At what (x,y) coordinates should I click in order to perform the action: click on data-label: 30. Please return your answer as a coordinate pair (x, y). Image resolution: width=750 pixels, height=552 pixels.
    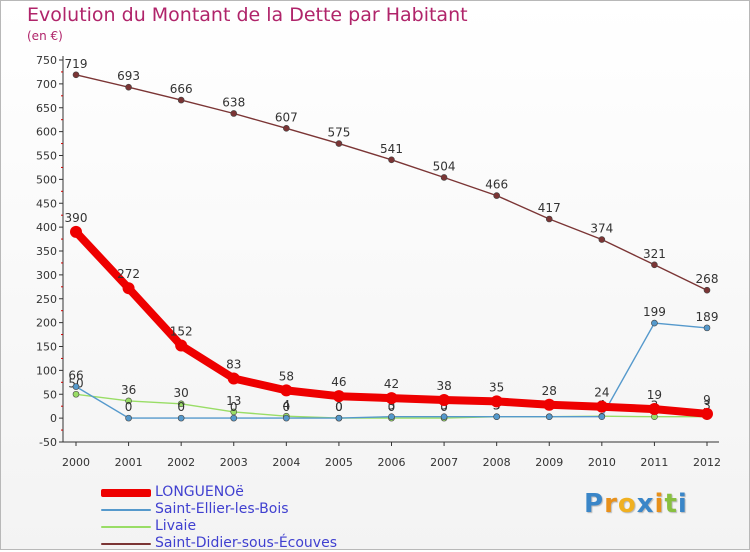
    Looking at the image, I should click on (181, 393).